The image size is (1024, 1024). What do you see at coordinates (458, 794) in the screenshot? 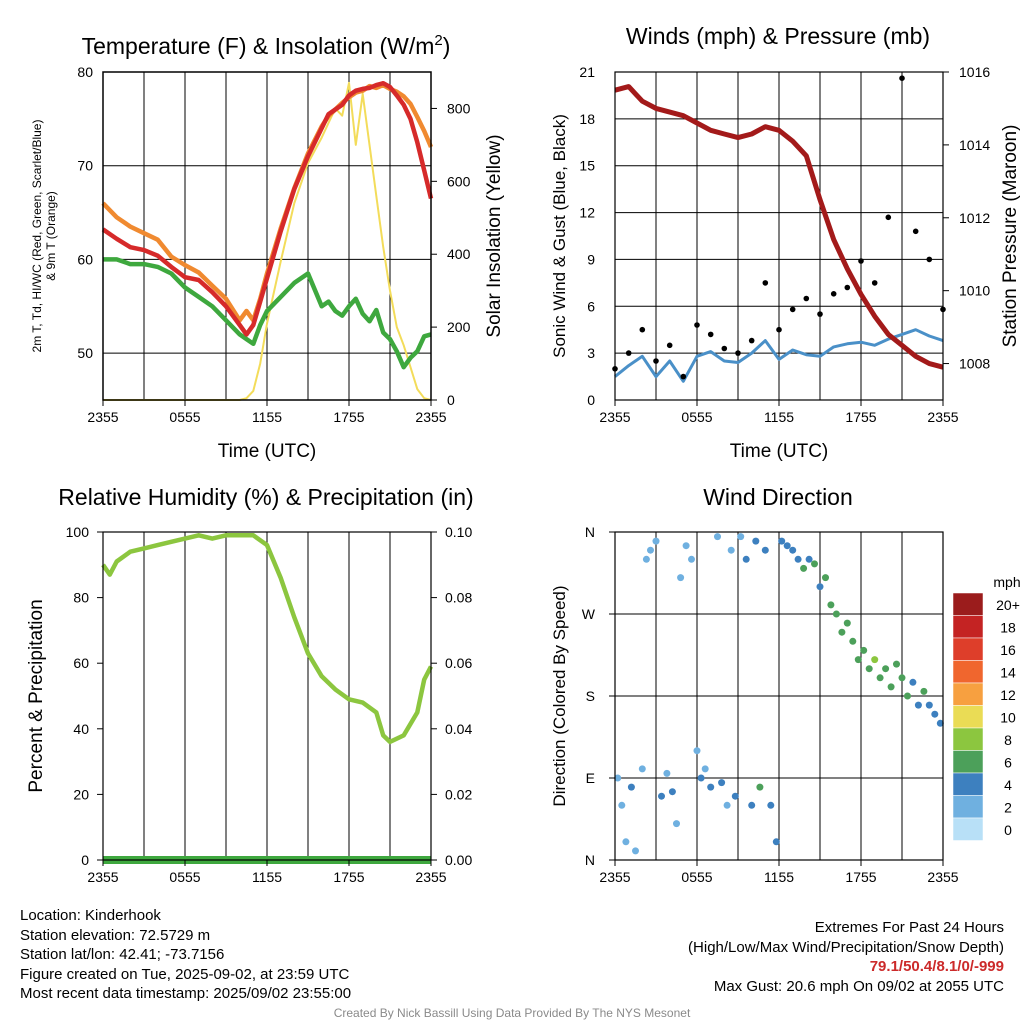
I see `y2-tick-label: 0.02` at bounding box center [458, 794].